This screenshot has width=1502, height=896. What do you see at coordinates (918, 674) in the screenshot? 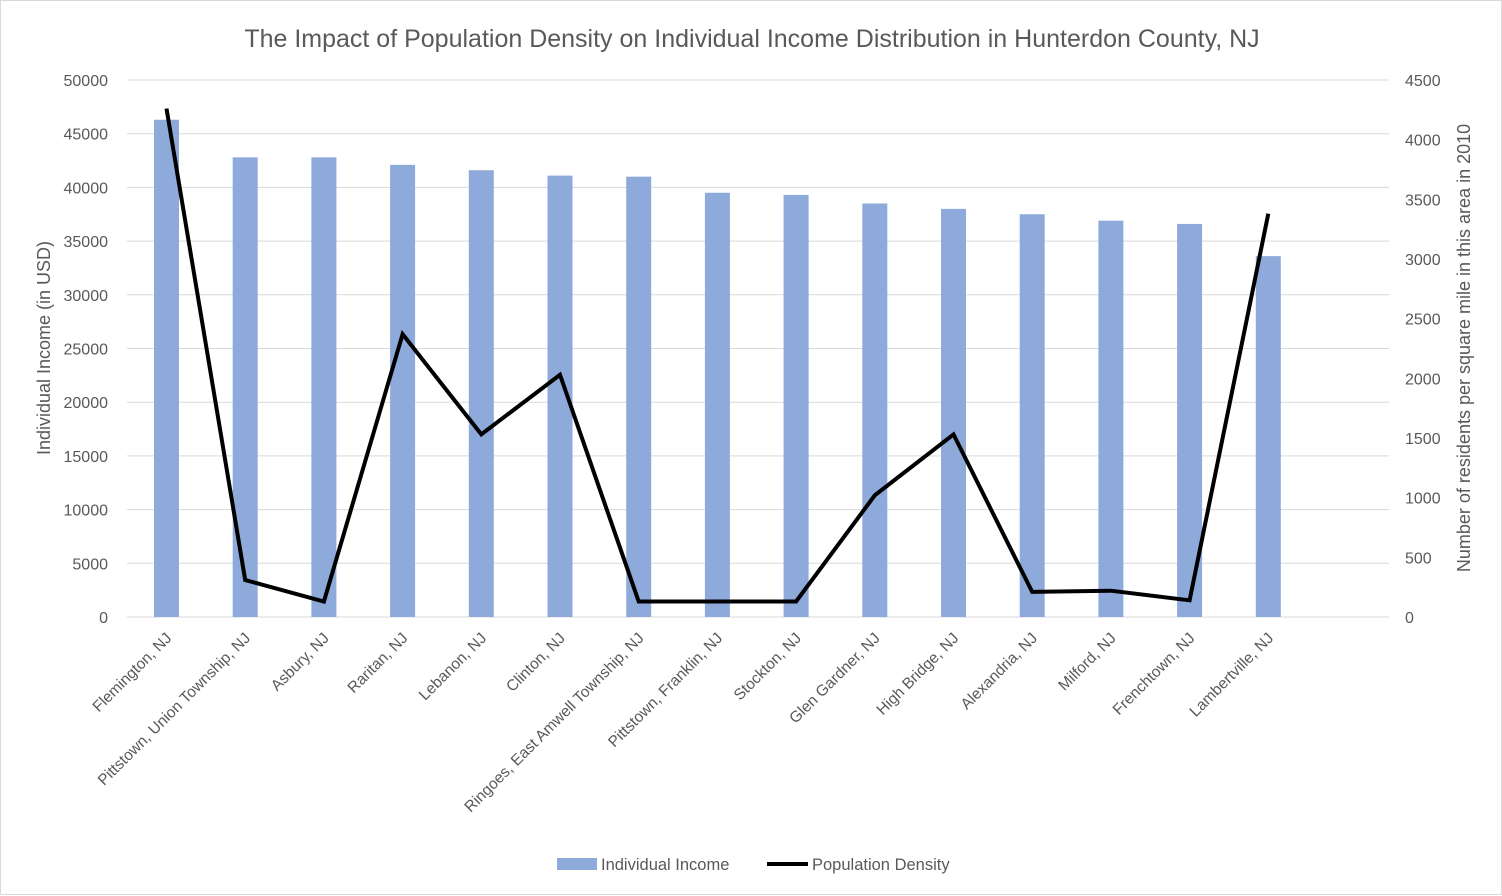
I see `x-category-label: High Bridge, NJ` at bounding box center [918, 674].